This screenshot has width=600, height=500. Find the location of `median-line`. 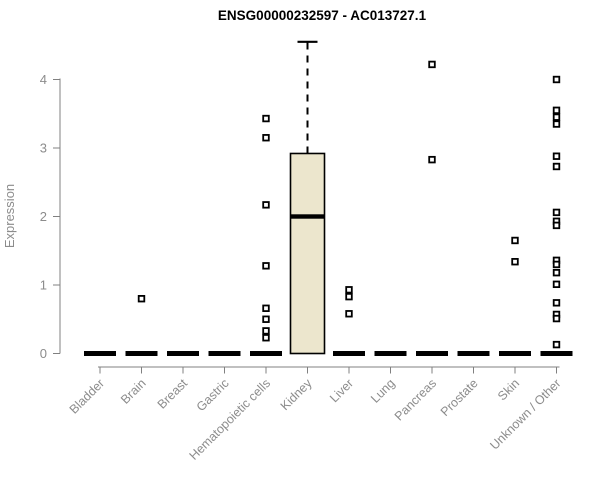

median-line is located at coordinates (307, 216).